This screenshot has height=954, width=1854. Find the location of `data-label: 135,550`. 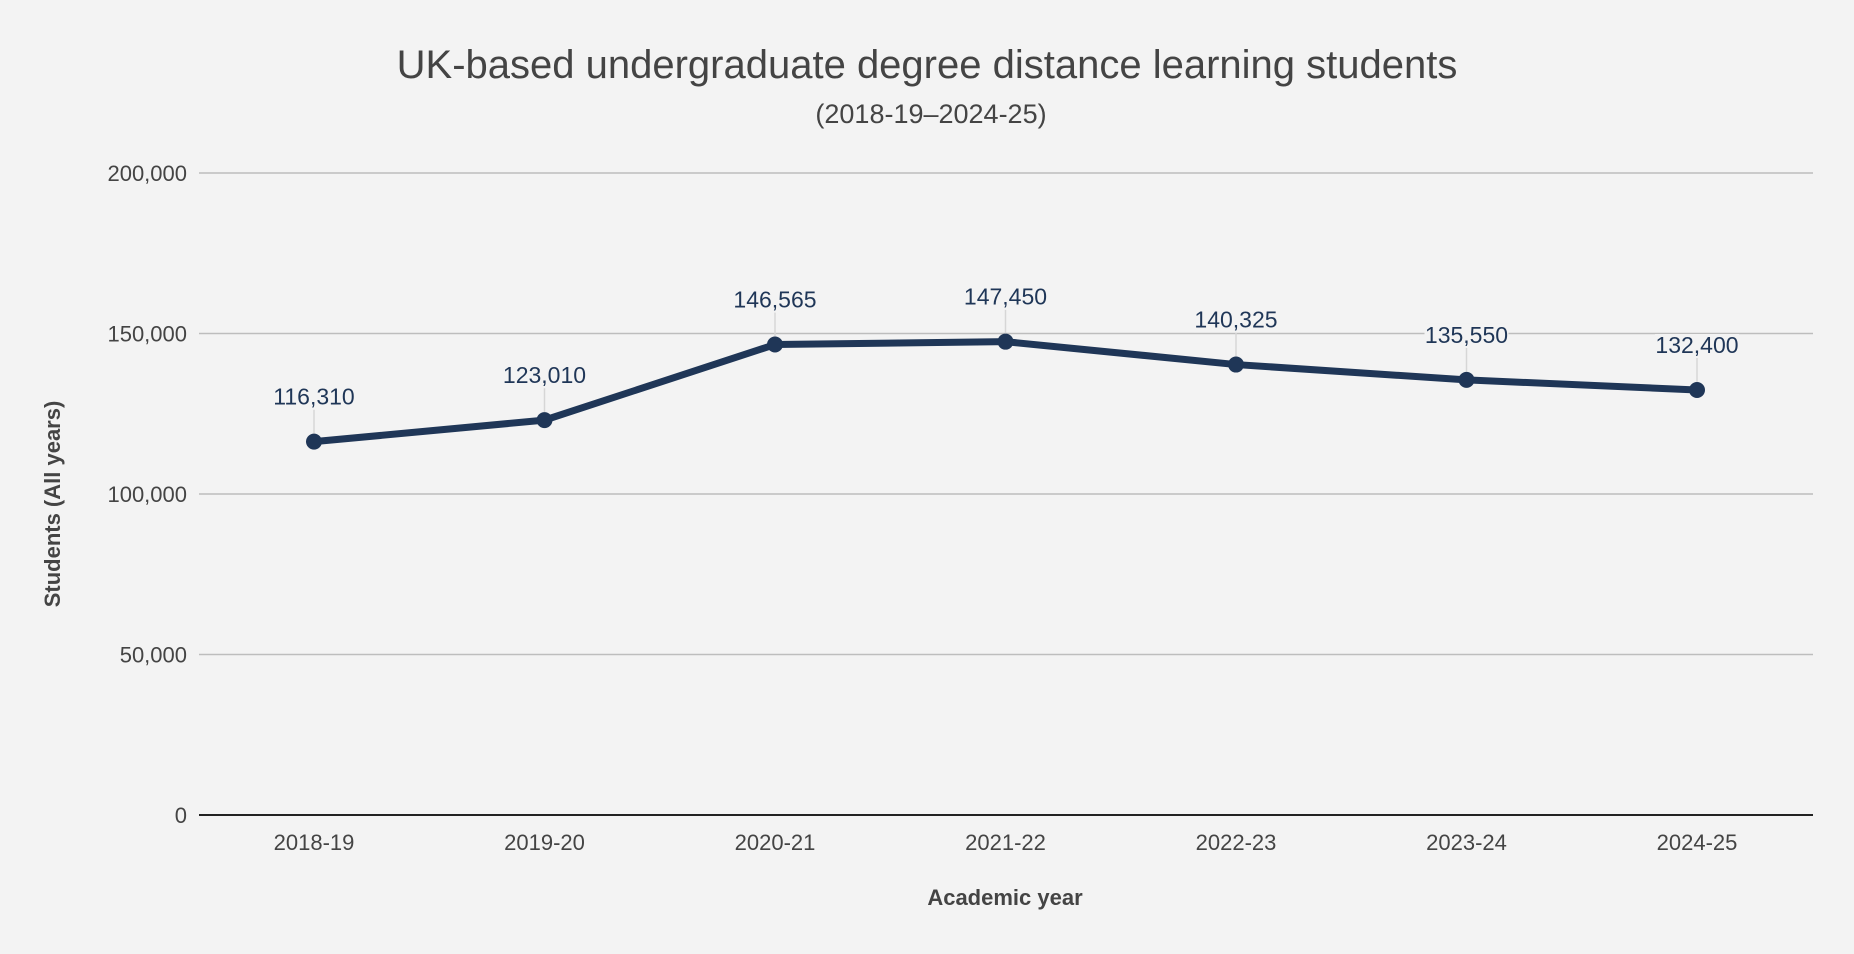

data-label: 135,550 is located at coordinates (1466, 335).